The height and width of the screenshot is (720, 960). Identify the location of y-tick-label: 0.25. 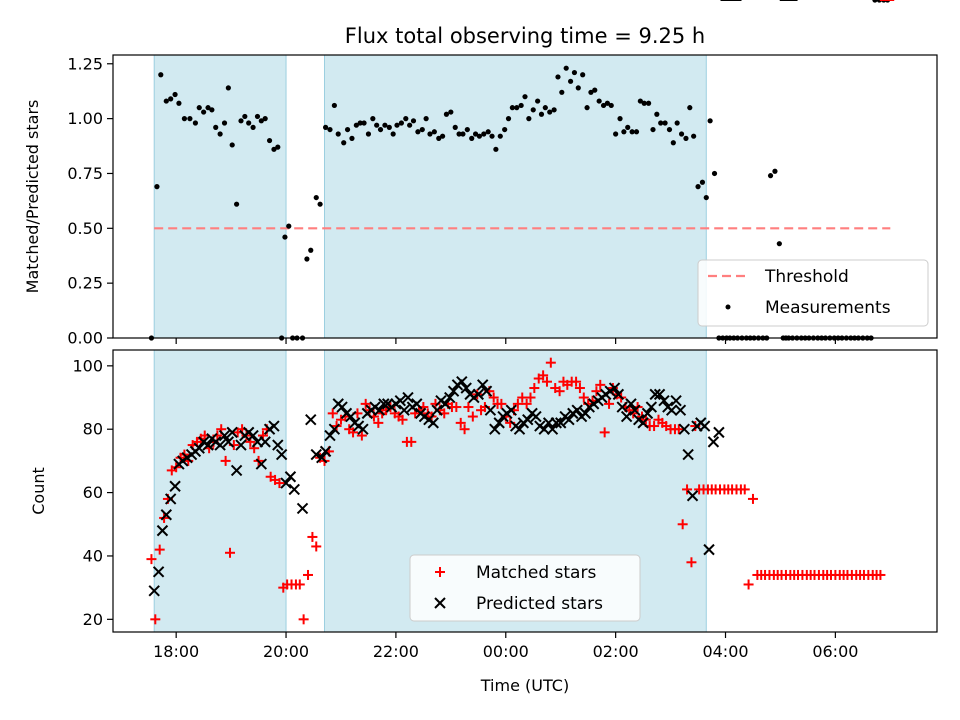
(85, 283).